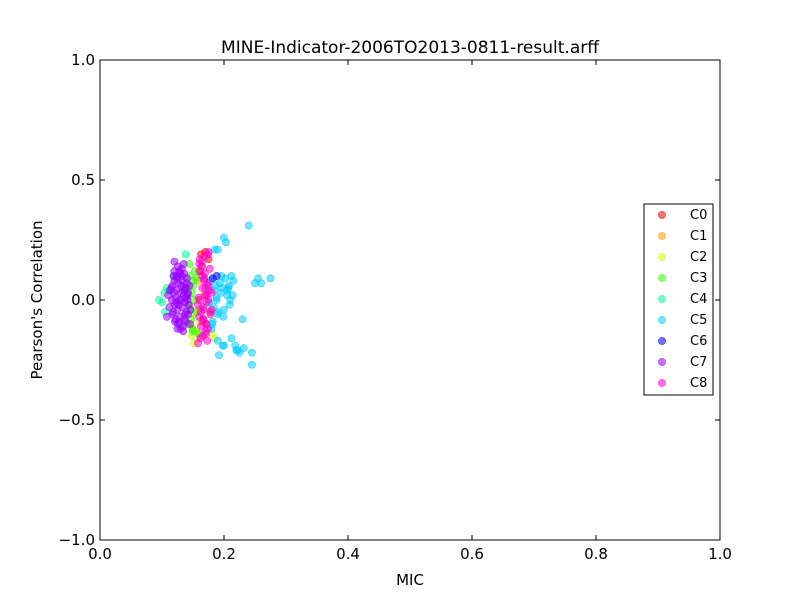 The height and width of the screenshot is (604, 800). I want to click on series-C6, so click(214, 277).